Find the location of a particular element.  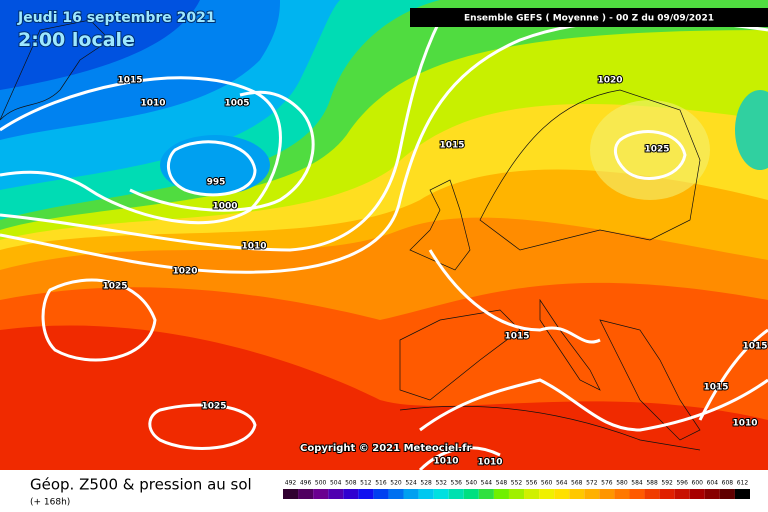

isobar-label: 995 is located at coordinates (216, 183).